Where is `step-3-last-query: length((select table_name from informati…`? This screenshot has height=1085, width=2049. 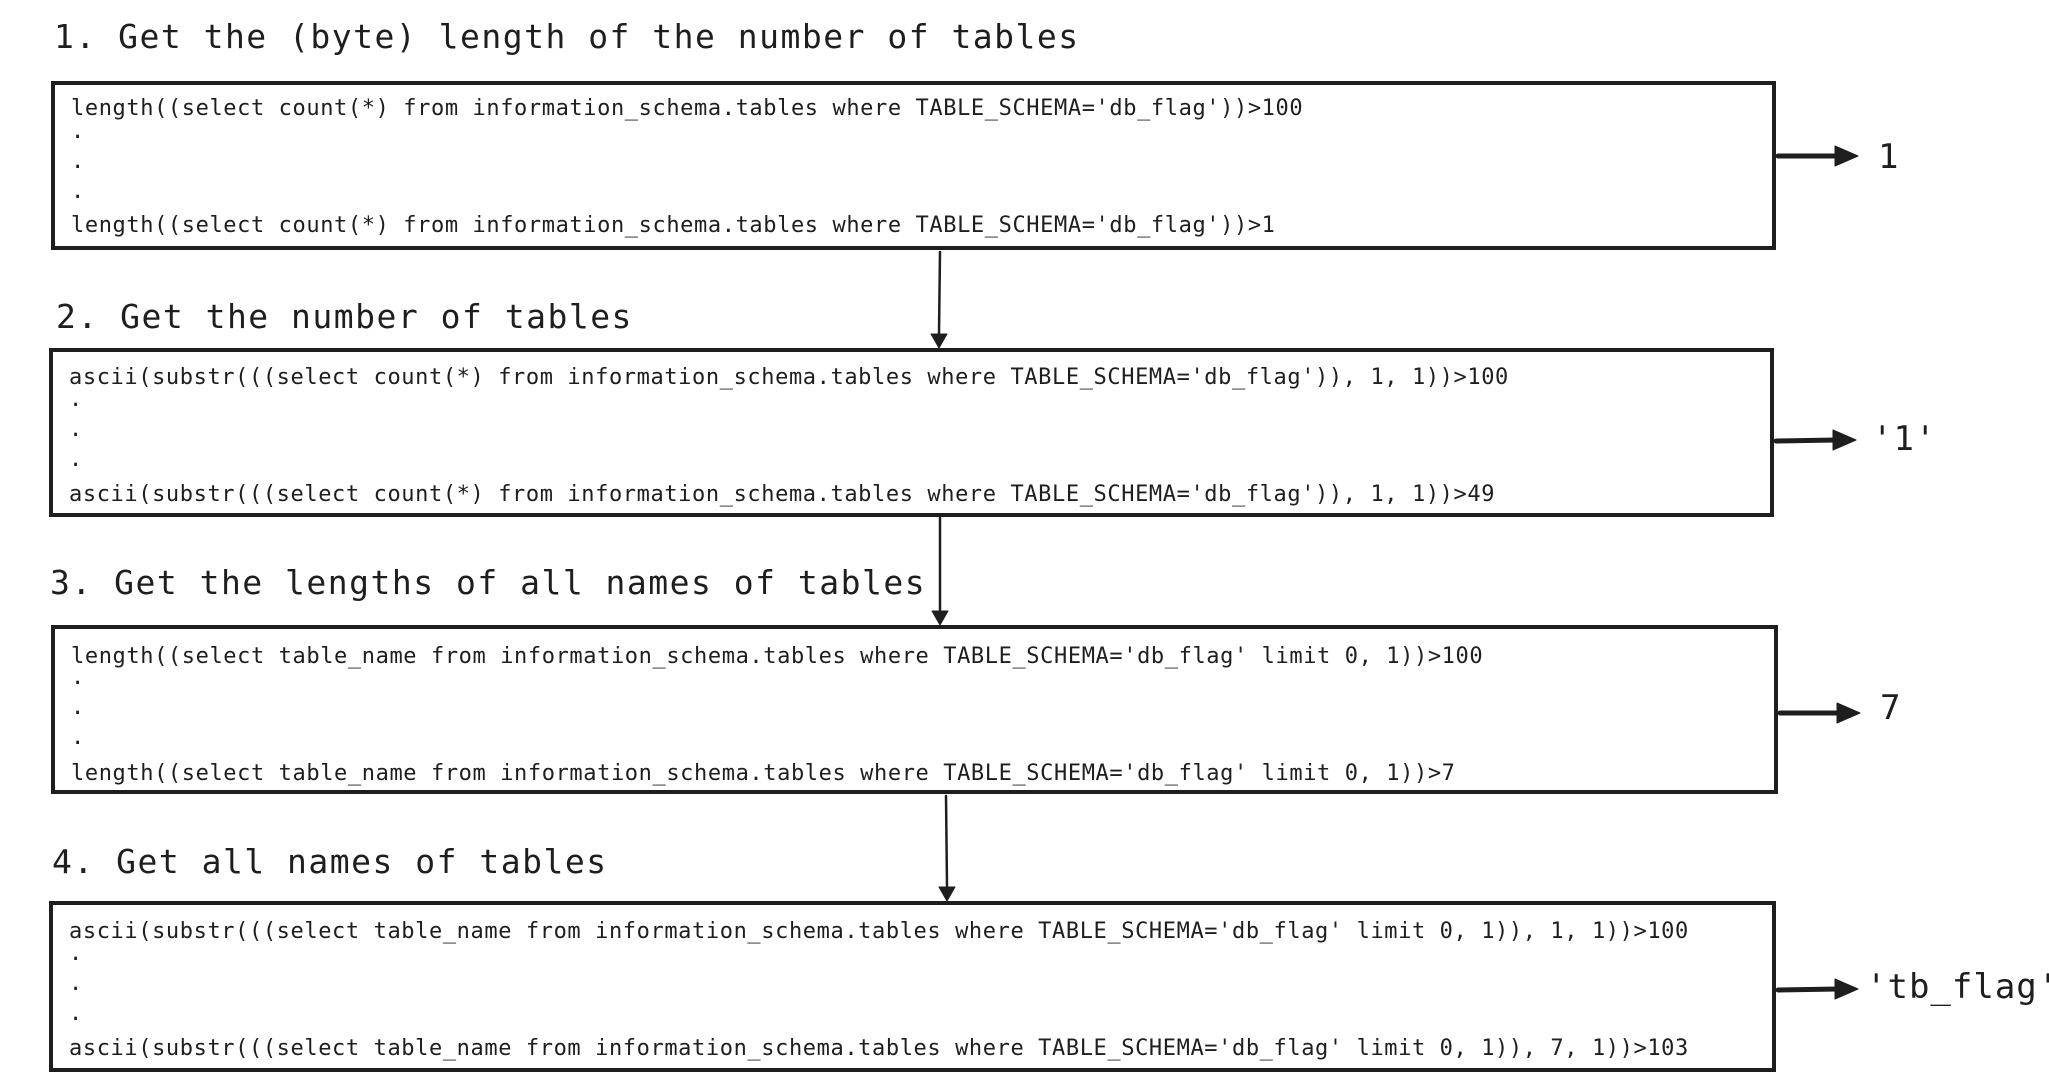 step-3-last-query: length((select table_name from informati… is located at coordinates (763, 773).